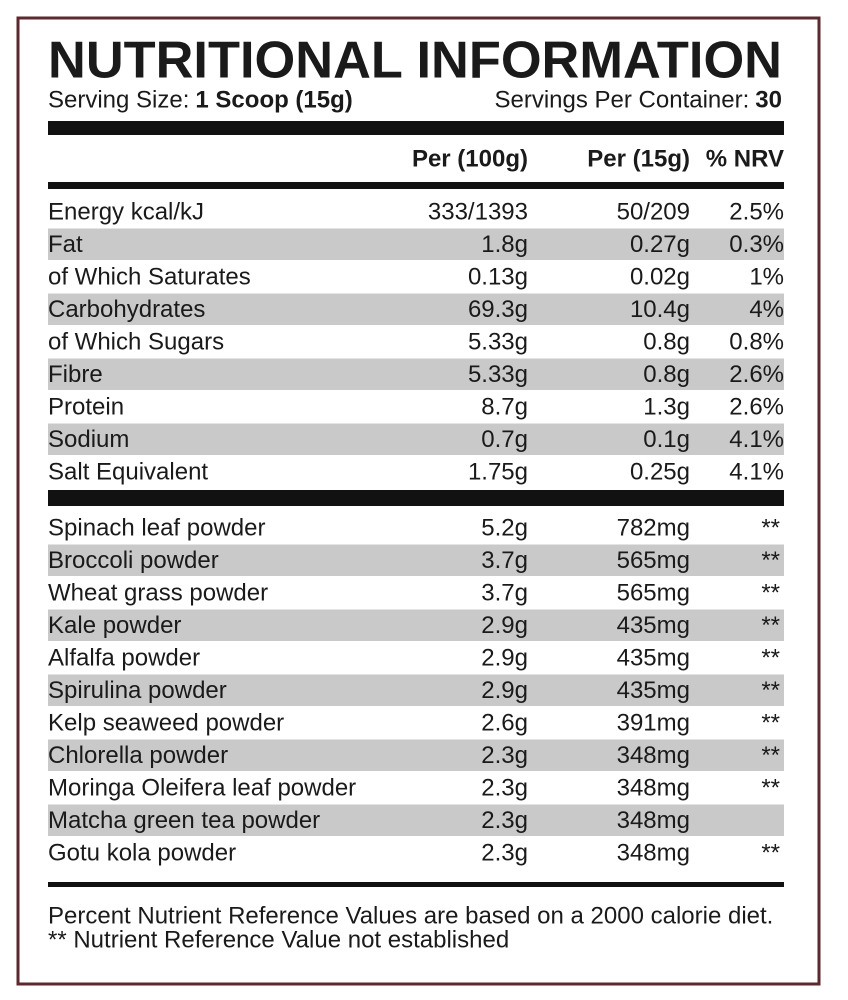 The image size is (848, 1000). Describe the element at coordinates (745, 158) in the screenshot. I see `column-header: % NRV` at that location.